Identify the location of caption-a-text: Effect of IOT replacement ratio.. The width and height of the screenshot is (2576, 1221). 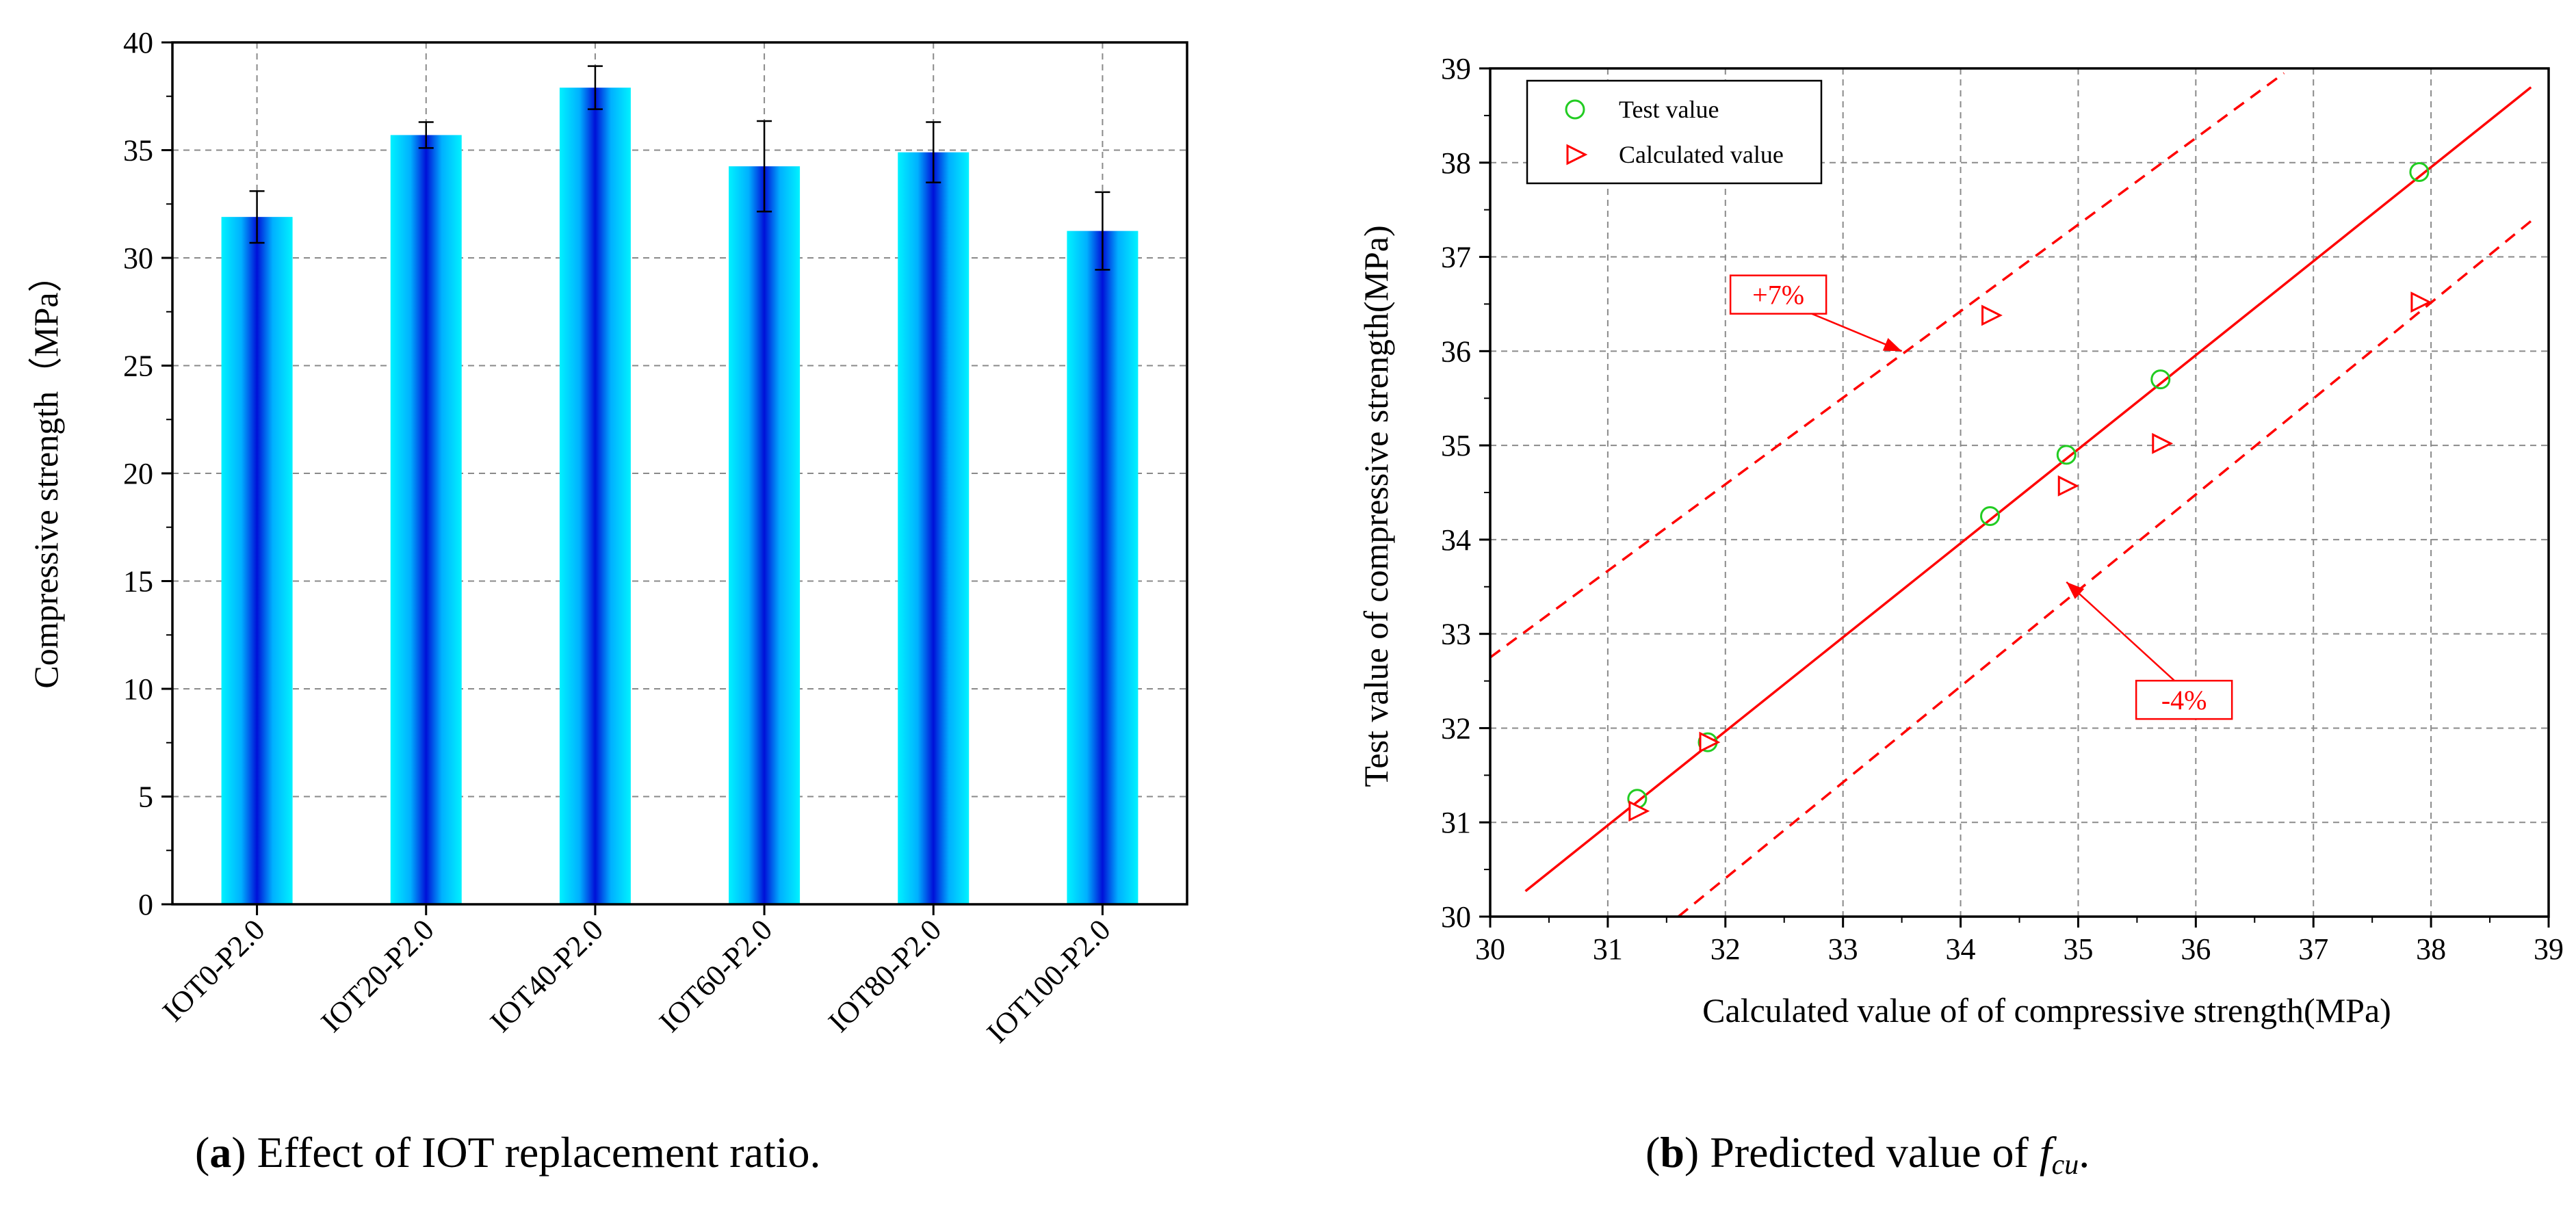
(533, 1152).